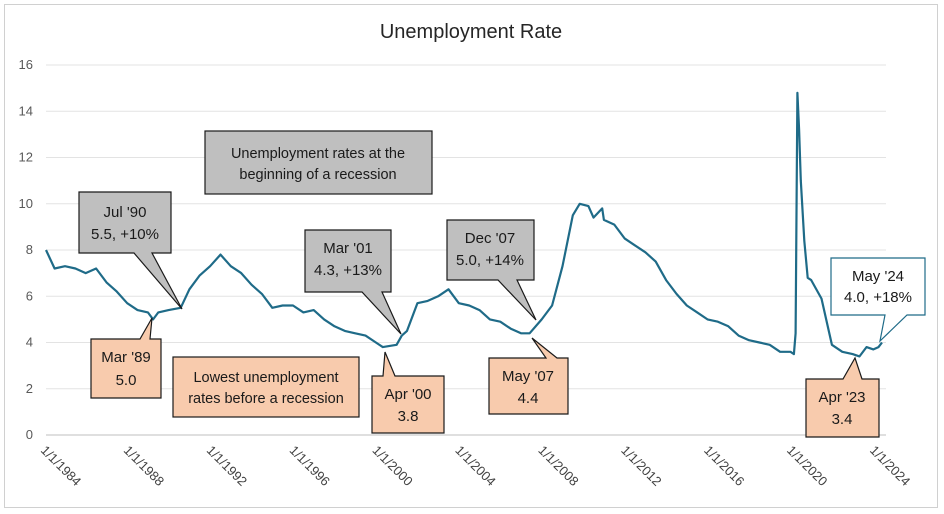  What do you see at coordinates (29, 295) in the screenshot?
I see `y-tick-label-6: 6` at bounding box center [29, 295].